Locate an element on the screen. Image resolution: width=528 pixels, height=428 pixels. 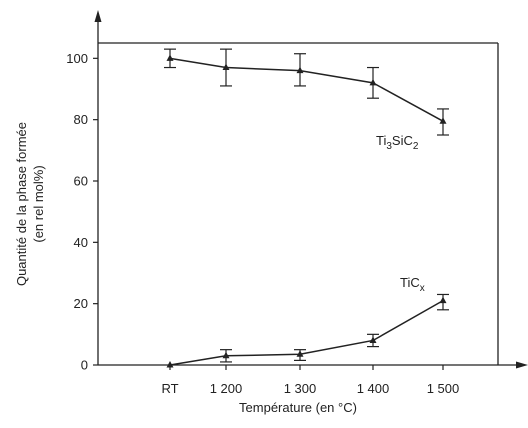
x-tick-label: 1 400 is located at coordinates (373, 388).